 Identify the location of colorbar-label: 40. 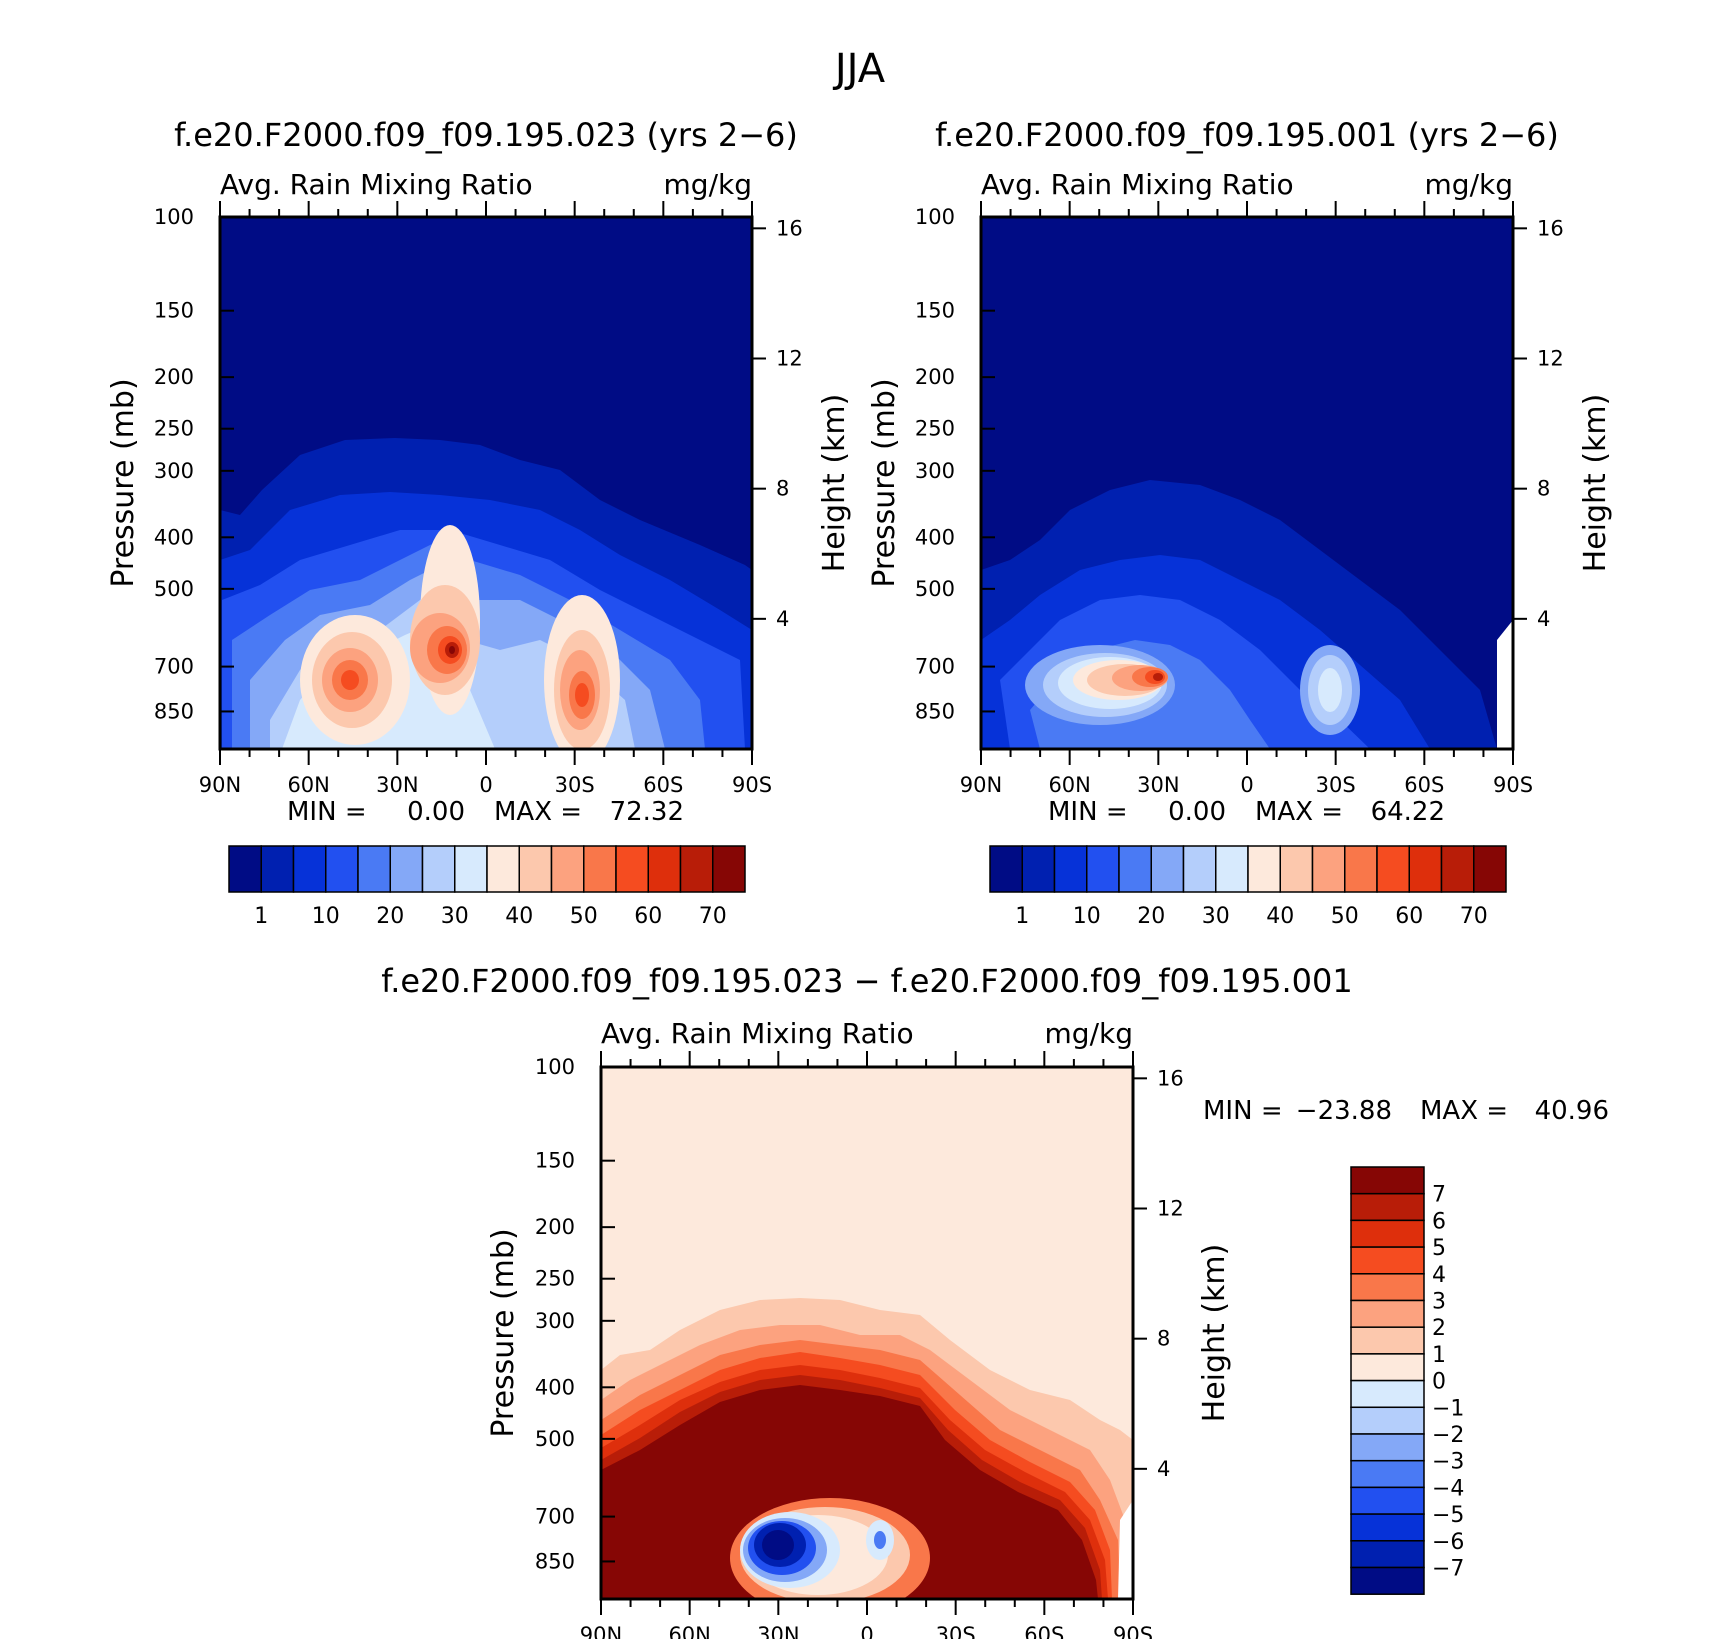
(519, 916).